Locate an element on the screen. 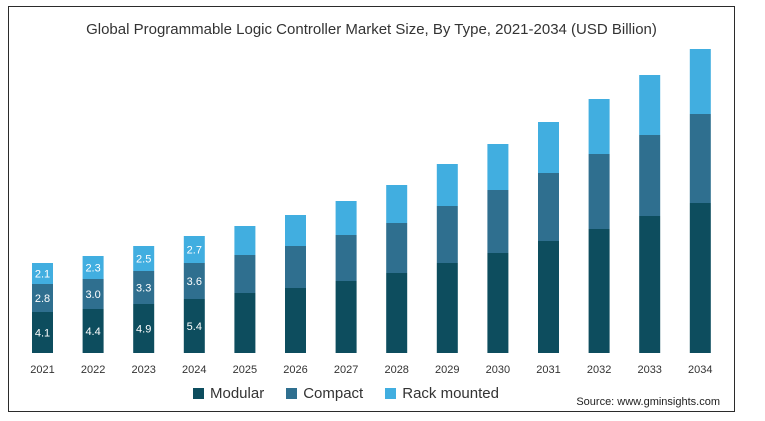 The width and height of the screenshot is (765, 421). bar-rack-mounted-2026 is located at coordinates (295, 230).